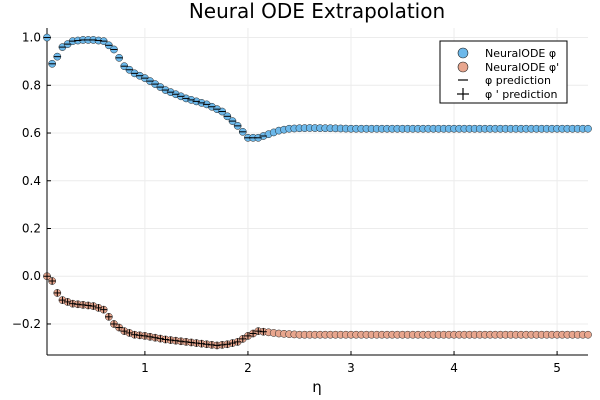  I want to click on y-tick-label: 0.6, so click(31, 133).